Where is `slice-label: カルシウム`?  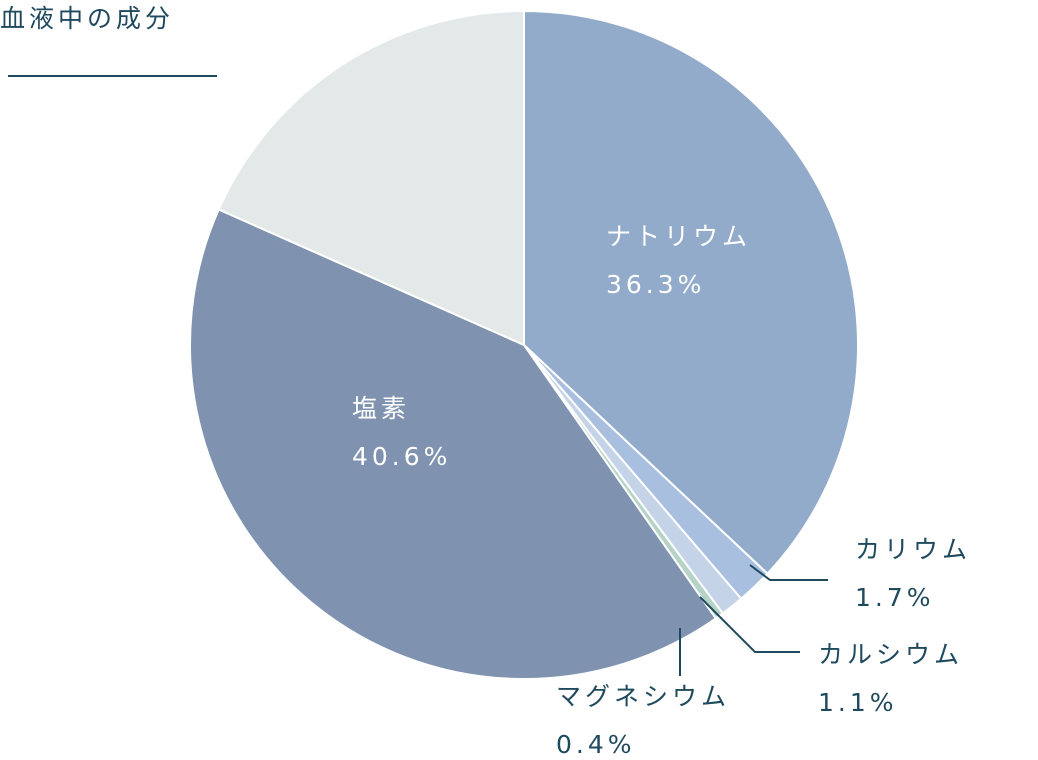
slice-label: カルシウム is located at coordinates (890, 654).